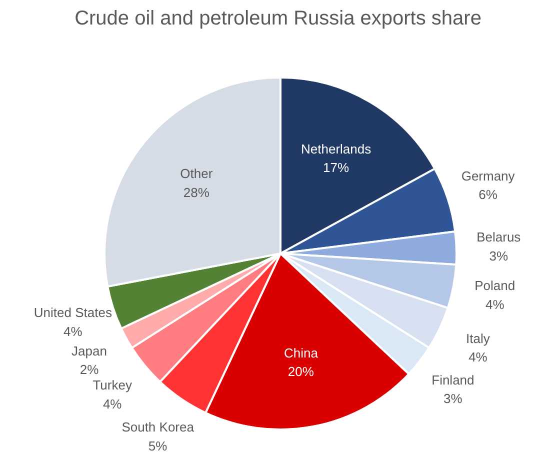 This screenshot has width=555, height=467. What do you see at coordinates (73, 312) in the screenshot?
I see `slice-label: United States` at bounding box center [73, 312].